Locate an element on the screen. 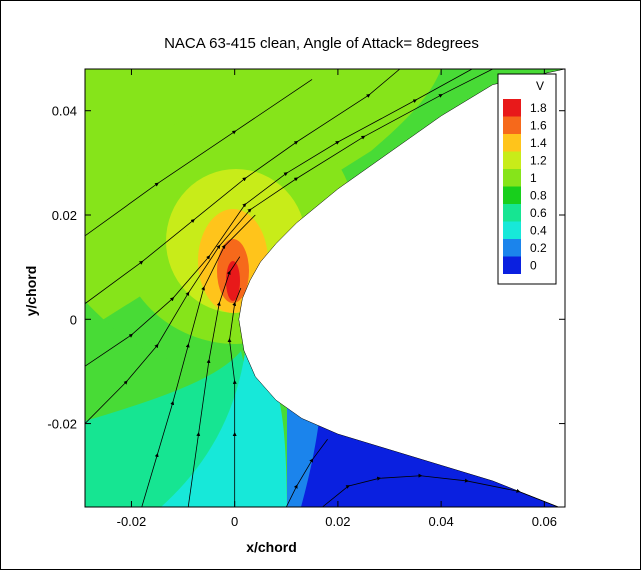 The height and width of the screenshot is (570, 641). y-tick-label: 0.02 is located at coordinates (64, 215).